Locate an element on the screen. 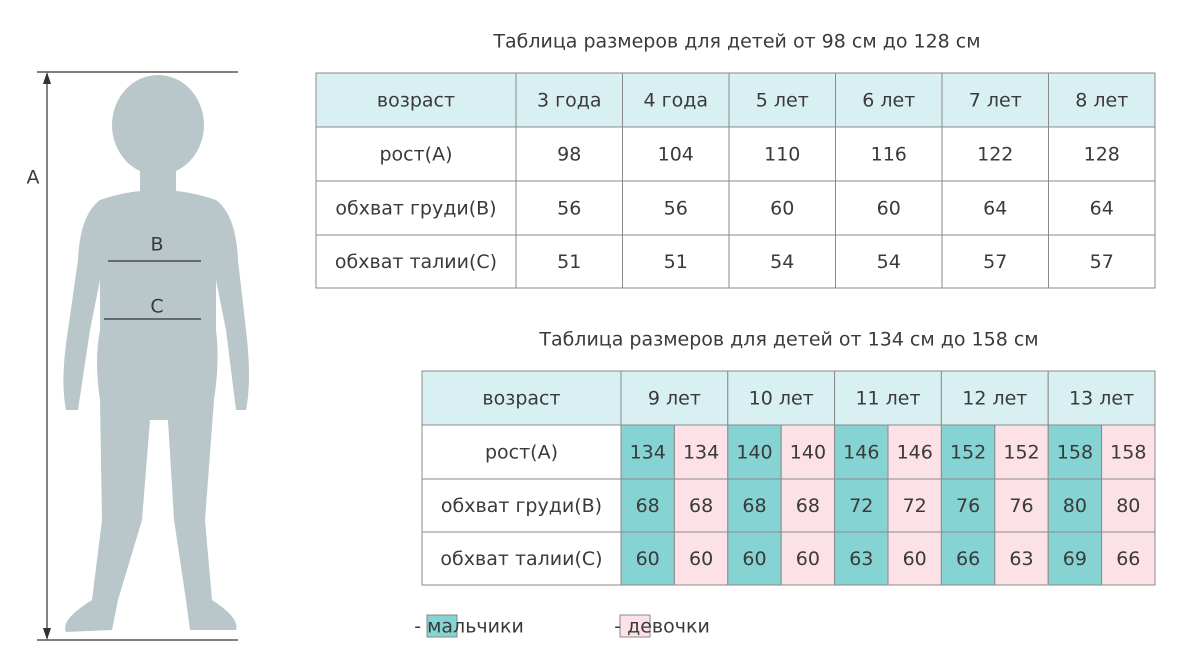 The height and width of the screenshot is (660, 1200). girls-cell: 140 is located at coordinates (808, 453).